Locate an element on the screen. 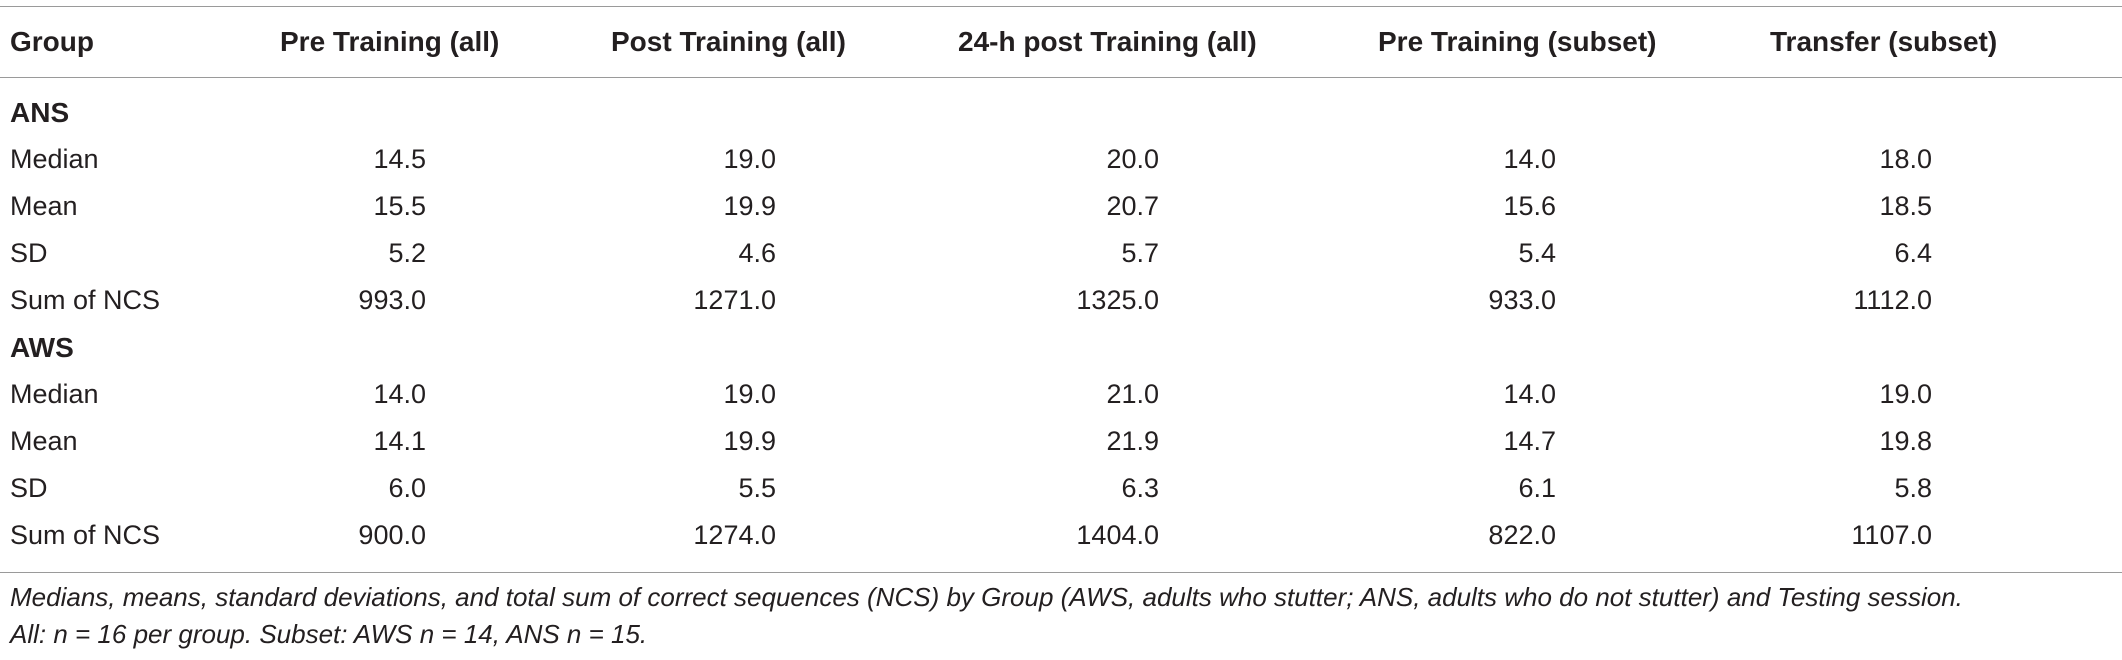  table-cell: 4.6 is located at coordinates (757, 253).